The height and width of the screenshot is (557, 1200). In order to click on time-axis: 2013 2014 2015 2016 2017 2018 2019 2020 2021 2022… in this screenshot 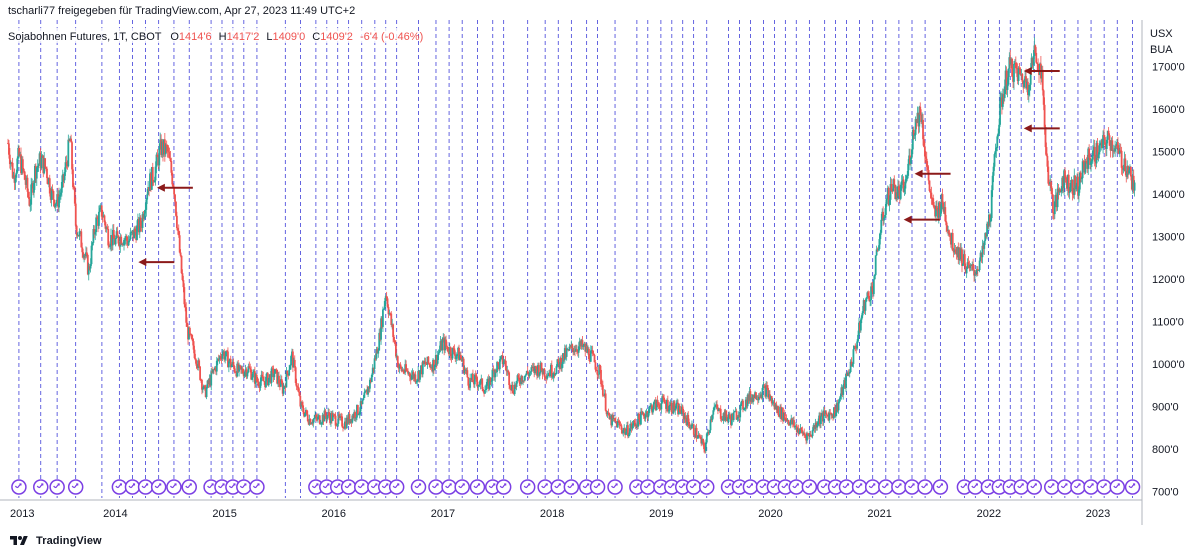, I will do `click(560, 514)`.